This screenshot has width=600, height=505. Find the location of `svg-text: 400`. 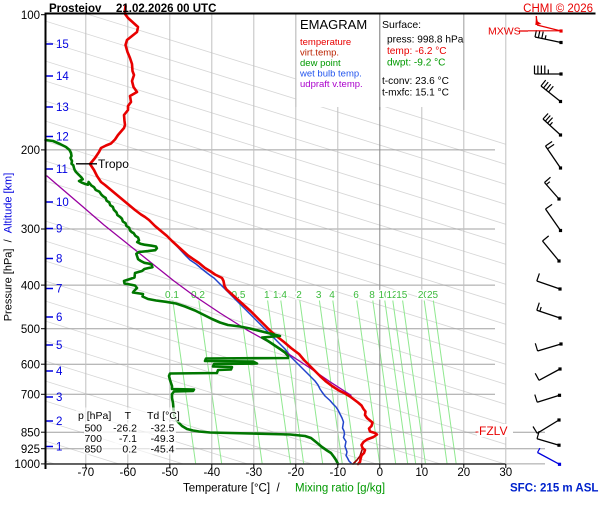

svg-text: 400 is located at coordinates (30, 286).